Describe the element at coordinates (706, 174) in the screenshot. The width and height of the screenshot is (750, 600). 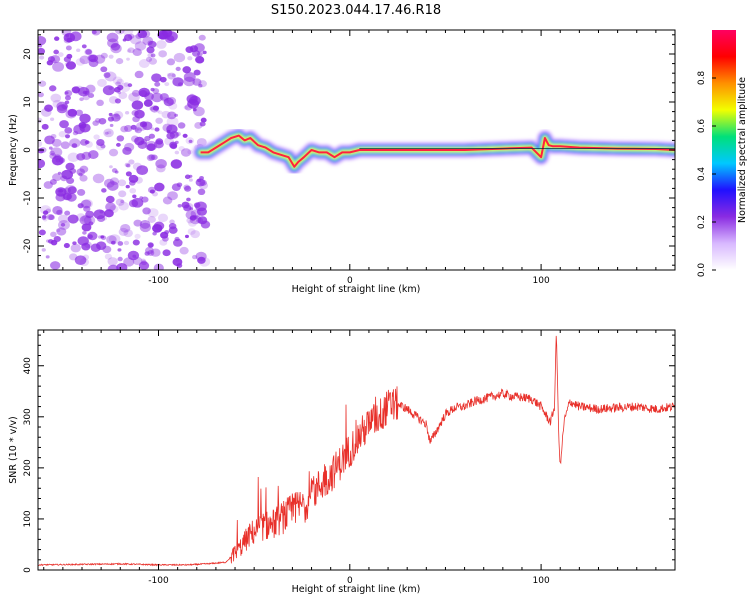
I see `colorbar-ticks: 0.0 0.2 0.4 0.6 0.8` at that location.